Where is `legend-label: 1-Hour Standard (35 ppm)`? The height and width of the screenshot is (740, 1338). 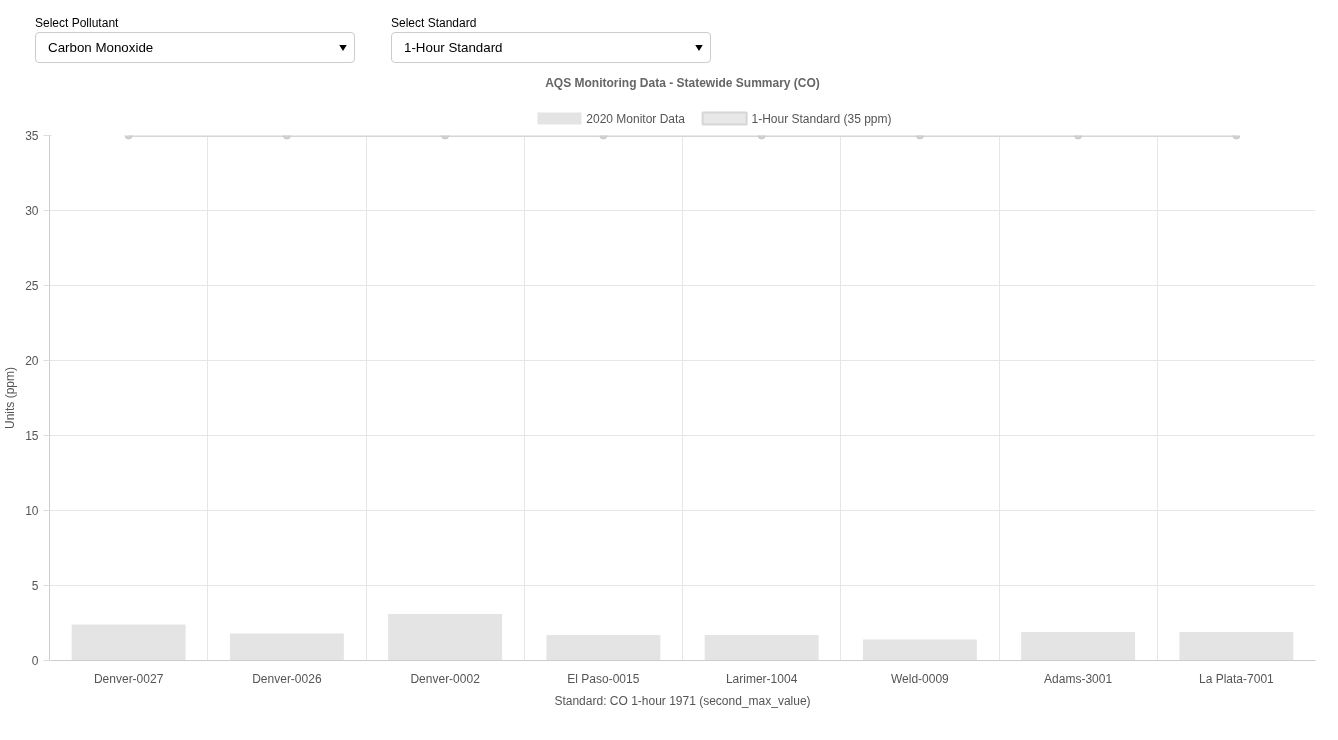
legend-label: 1-Hour Standard (35 ppm) is located at coordinates (821, 118).